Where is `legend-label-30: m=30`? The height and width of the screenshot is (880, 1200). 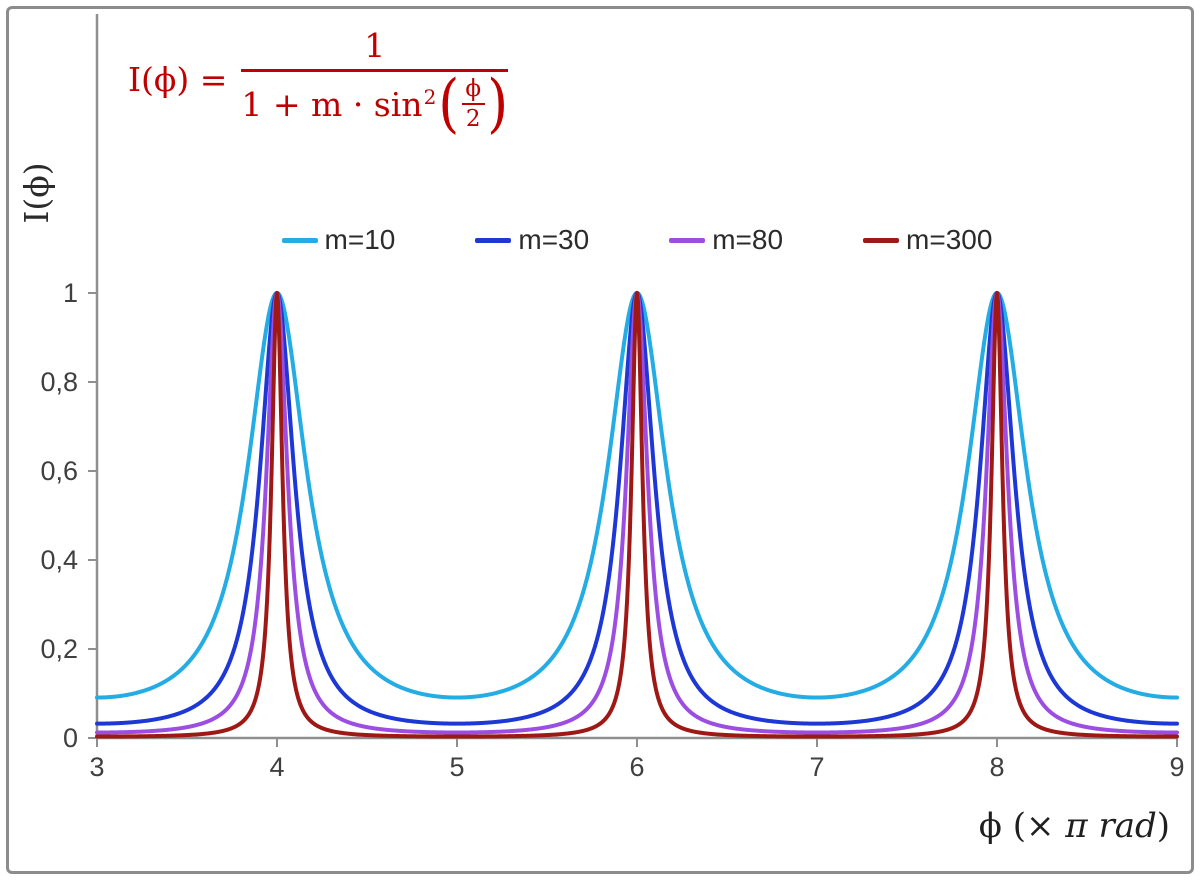 legend-label-30: m=30 is located at coordinates (554, 239).